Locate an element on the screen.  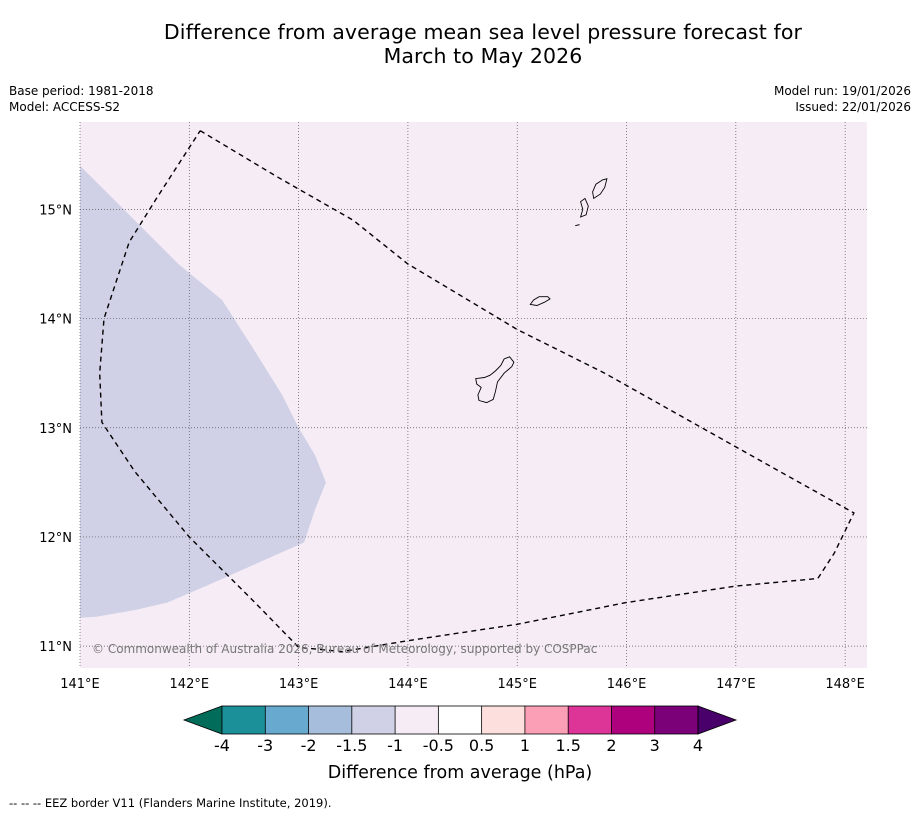
colorbar: -4 -3 -2 -1.5 -1 -0.5 0.5 1 1.5 2 3 4 is located at coordinates (460, 730).